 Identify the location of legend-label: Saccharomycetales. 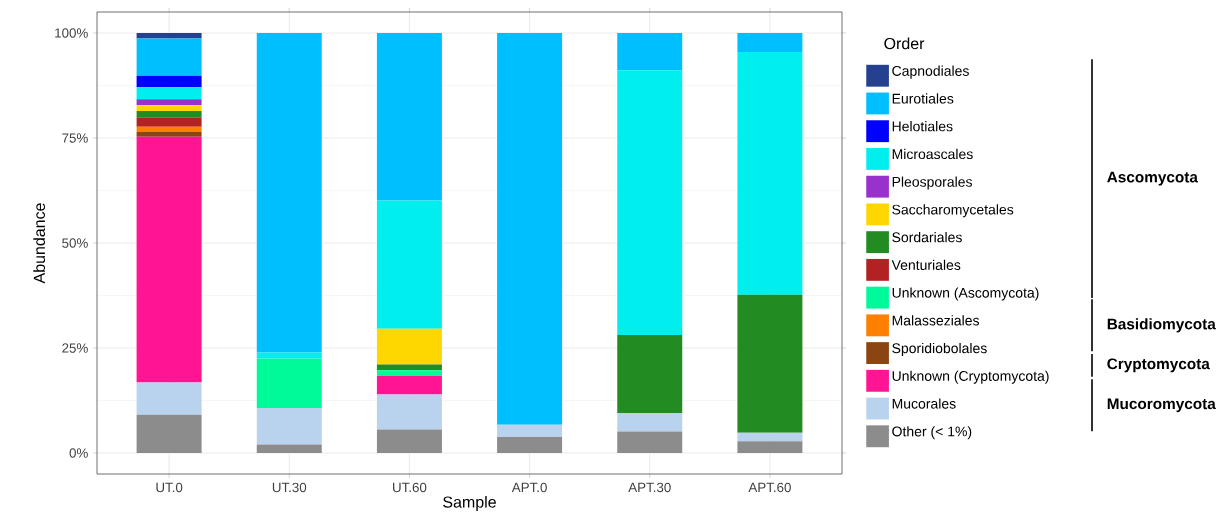
(953, 211).